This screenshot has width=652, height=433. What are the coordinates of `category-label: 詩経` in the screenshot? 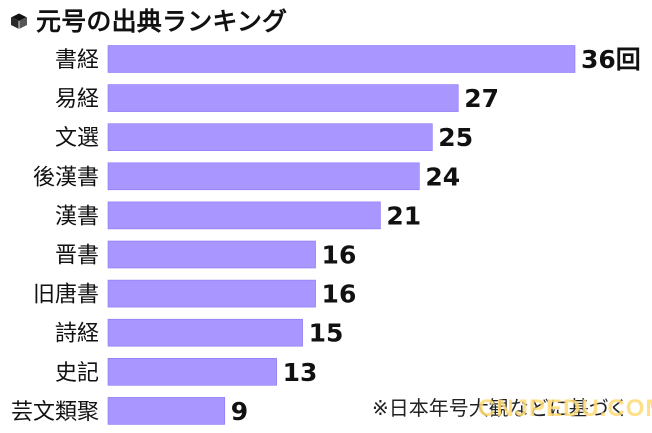 It's located at (77, 334).